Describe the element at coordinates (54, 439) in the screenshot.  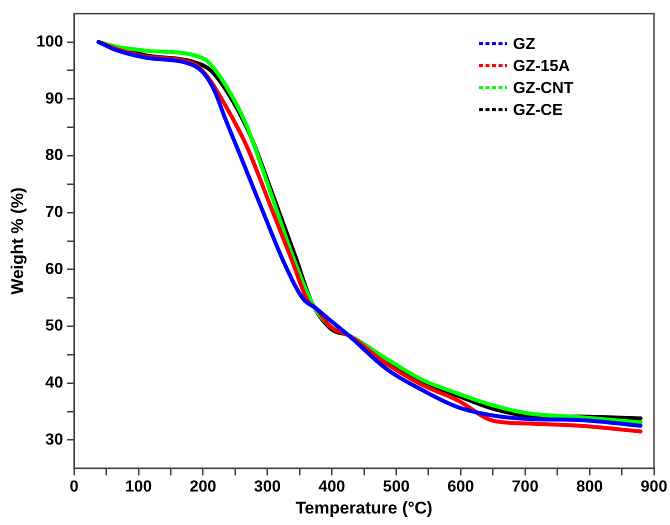
I see `y-tick-label: 30` at that location.